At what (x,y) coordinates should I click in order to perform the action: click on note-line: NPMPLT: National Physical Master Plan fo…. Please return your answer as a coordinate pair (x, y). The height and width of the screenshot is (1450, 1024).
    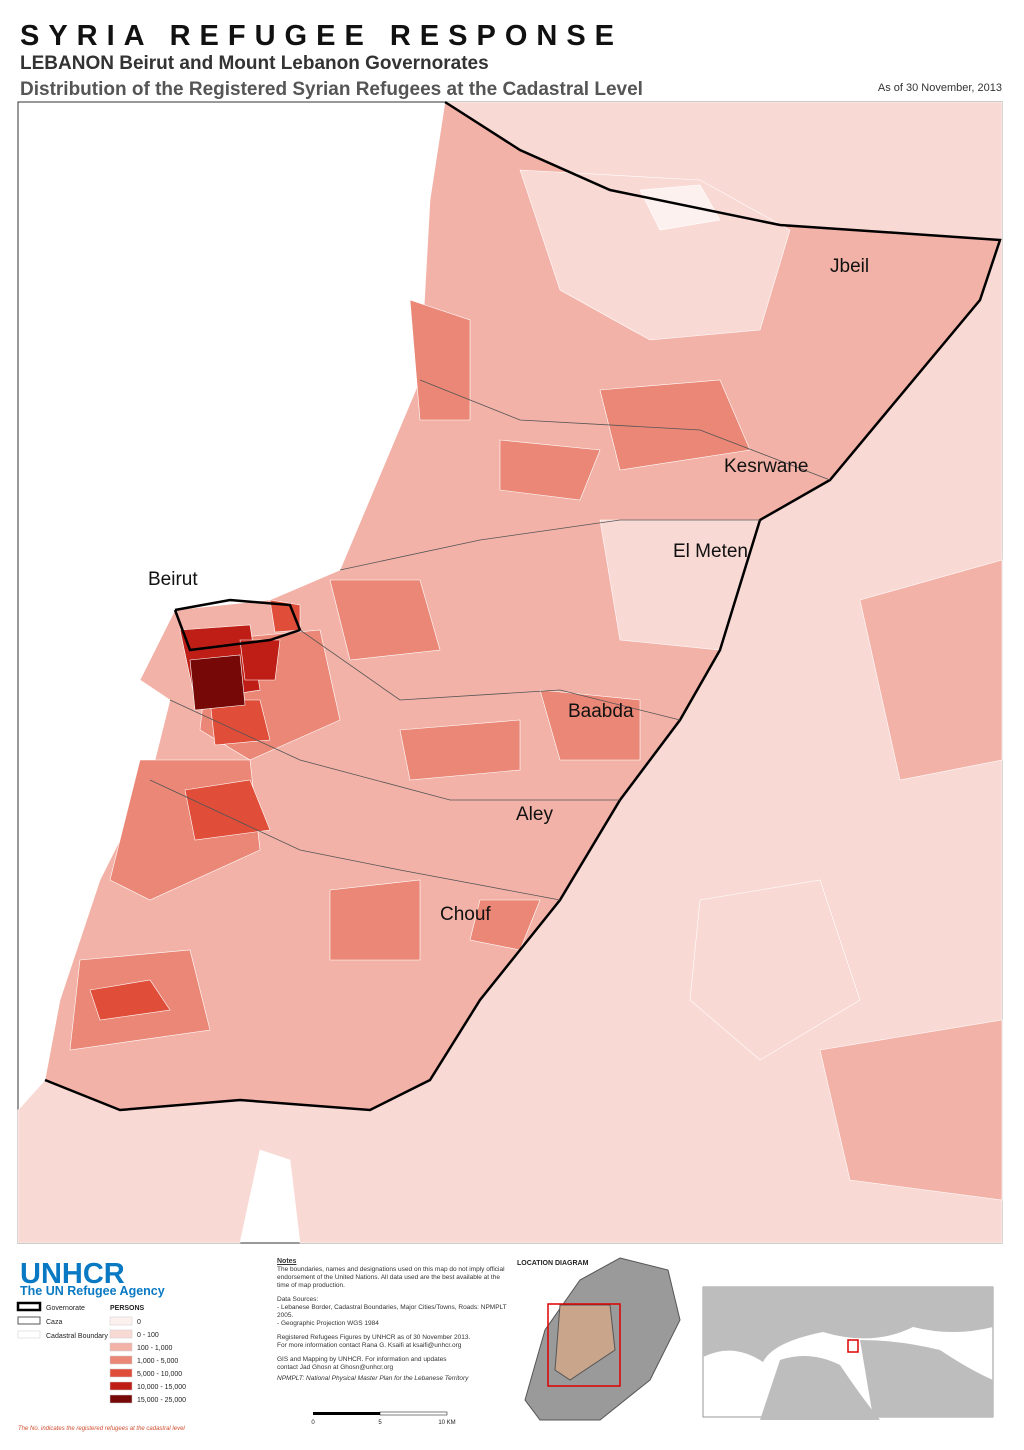
    Looking at the image, I should click on (373, 1378).